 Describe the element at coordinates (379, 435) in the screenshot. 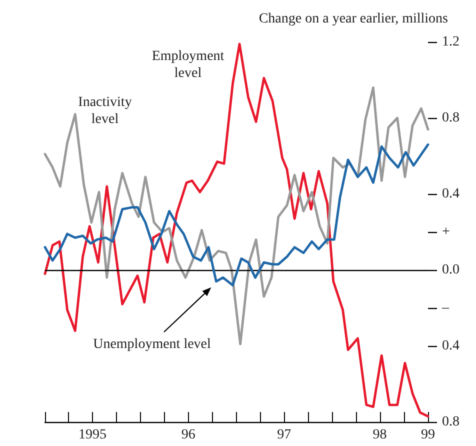

I see `x-tick-label: 98` at that location.